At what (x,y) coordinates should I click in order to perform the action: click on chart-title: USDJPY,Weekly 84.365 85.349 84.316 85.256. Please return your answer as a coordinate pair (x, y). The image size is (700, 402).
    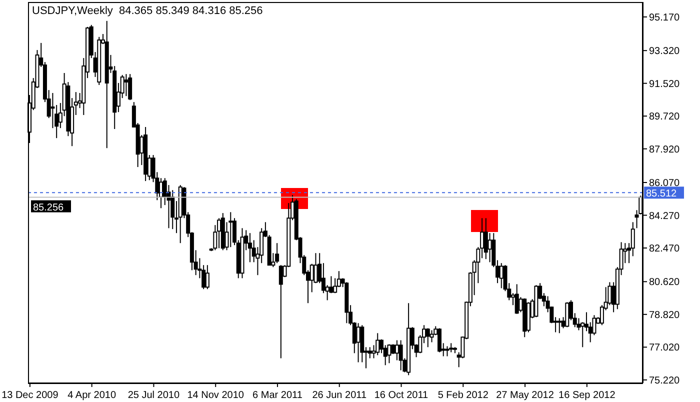
    Looking at the image, I should click on (147, 11).